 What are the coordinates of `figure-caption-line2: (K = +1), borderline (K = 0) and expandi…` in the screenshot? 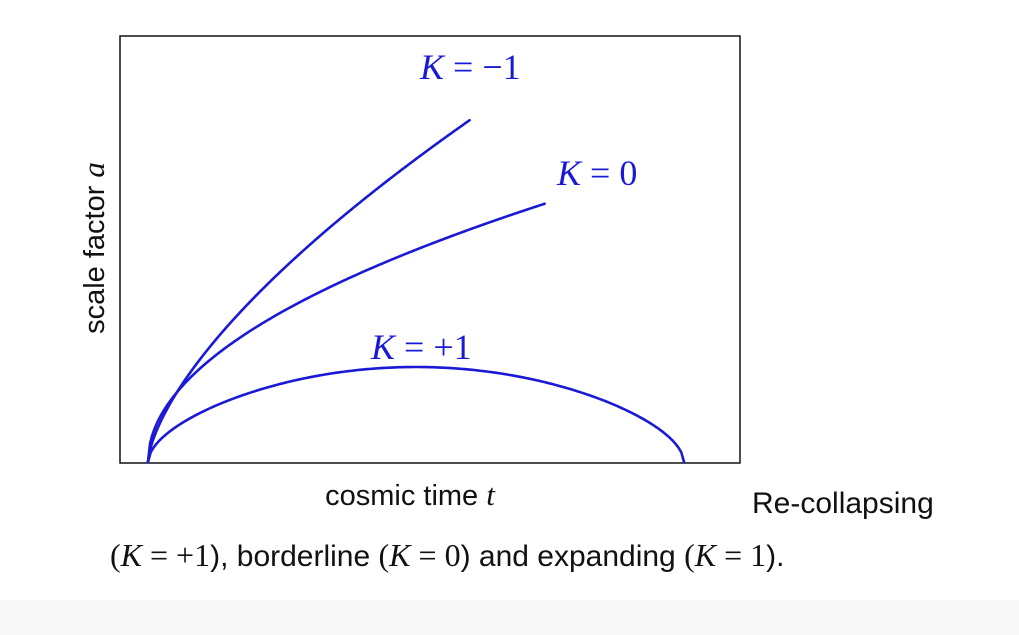 It's located at (447, 555).